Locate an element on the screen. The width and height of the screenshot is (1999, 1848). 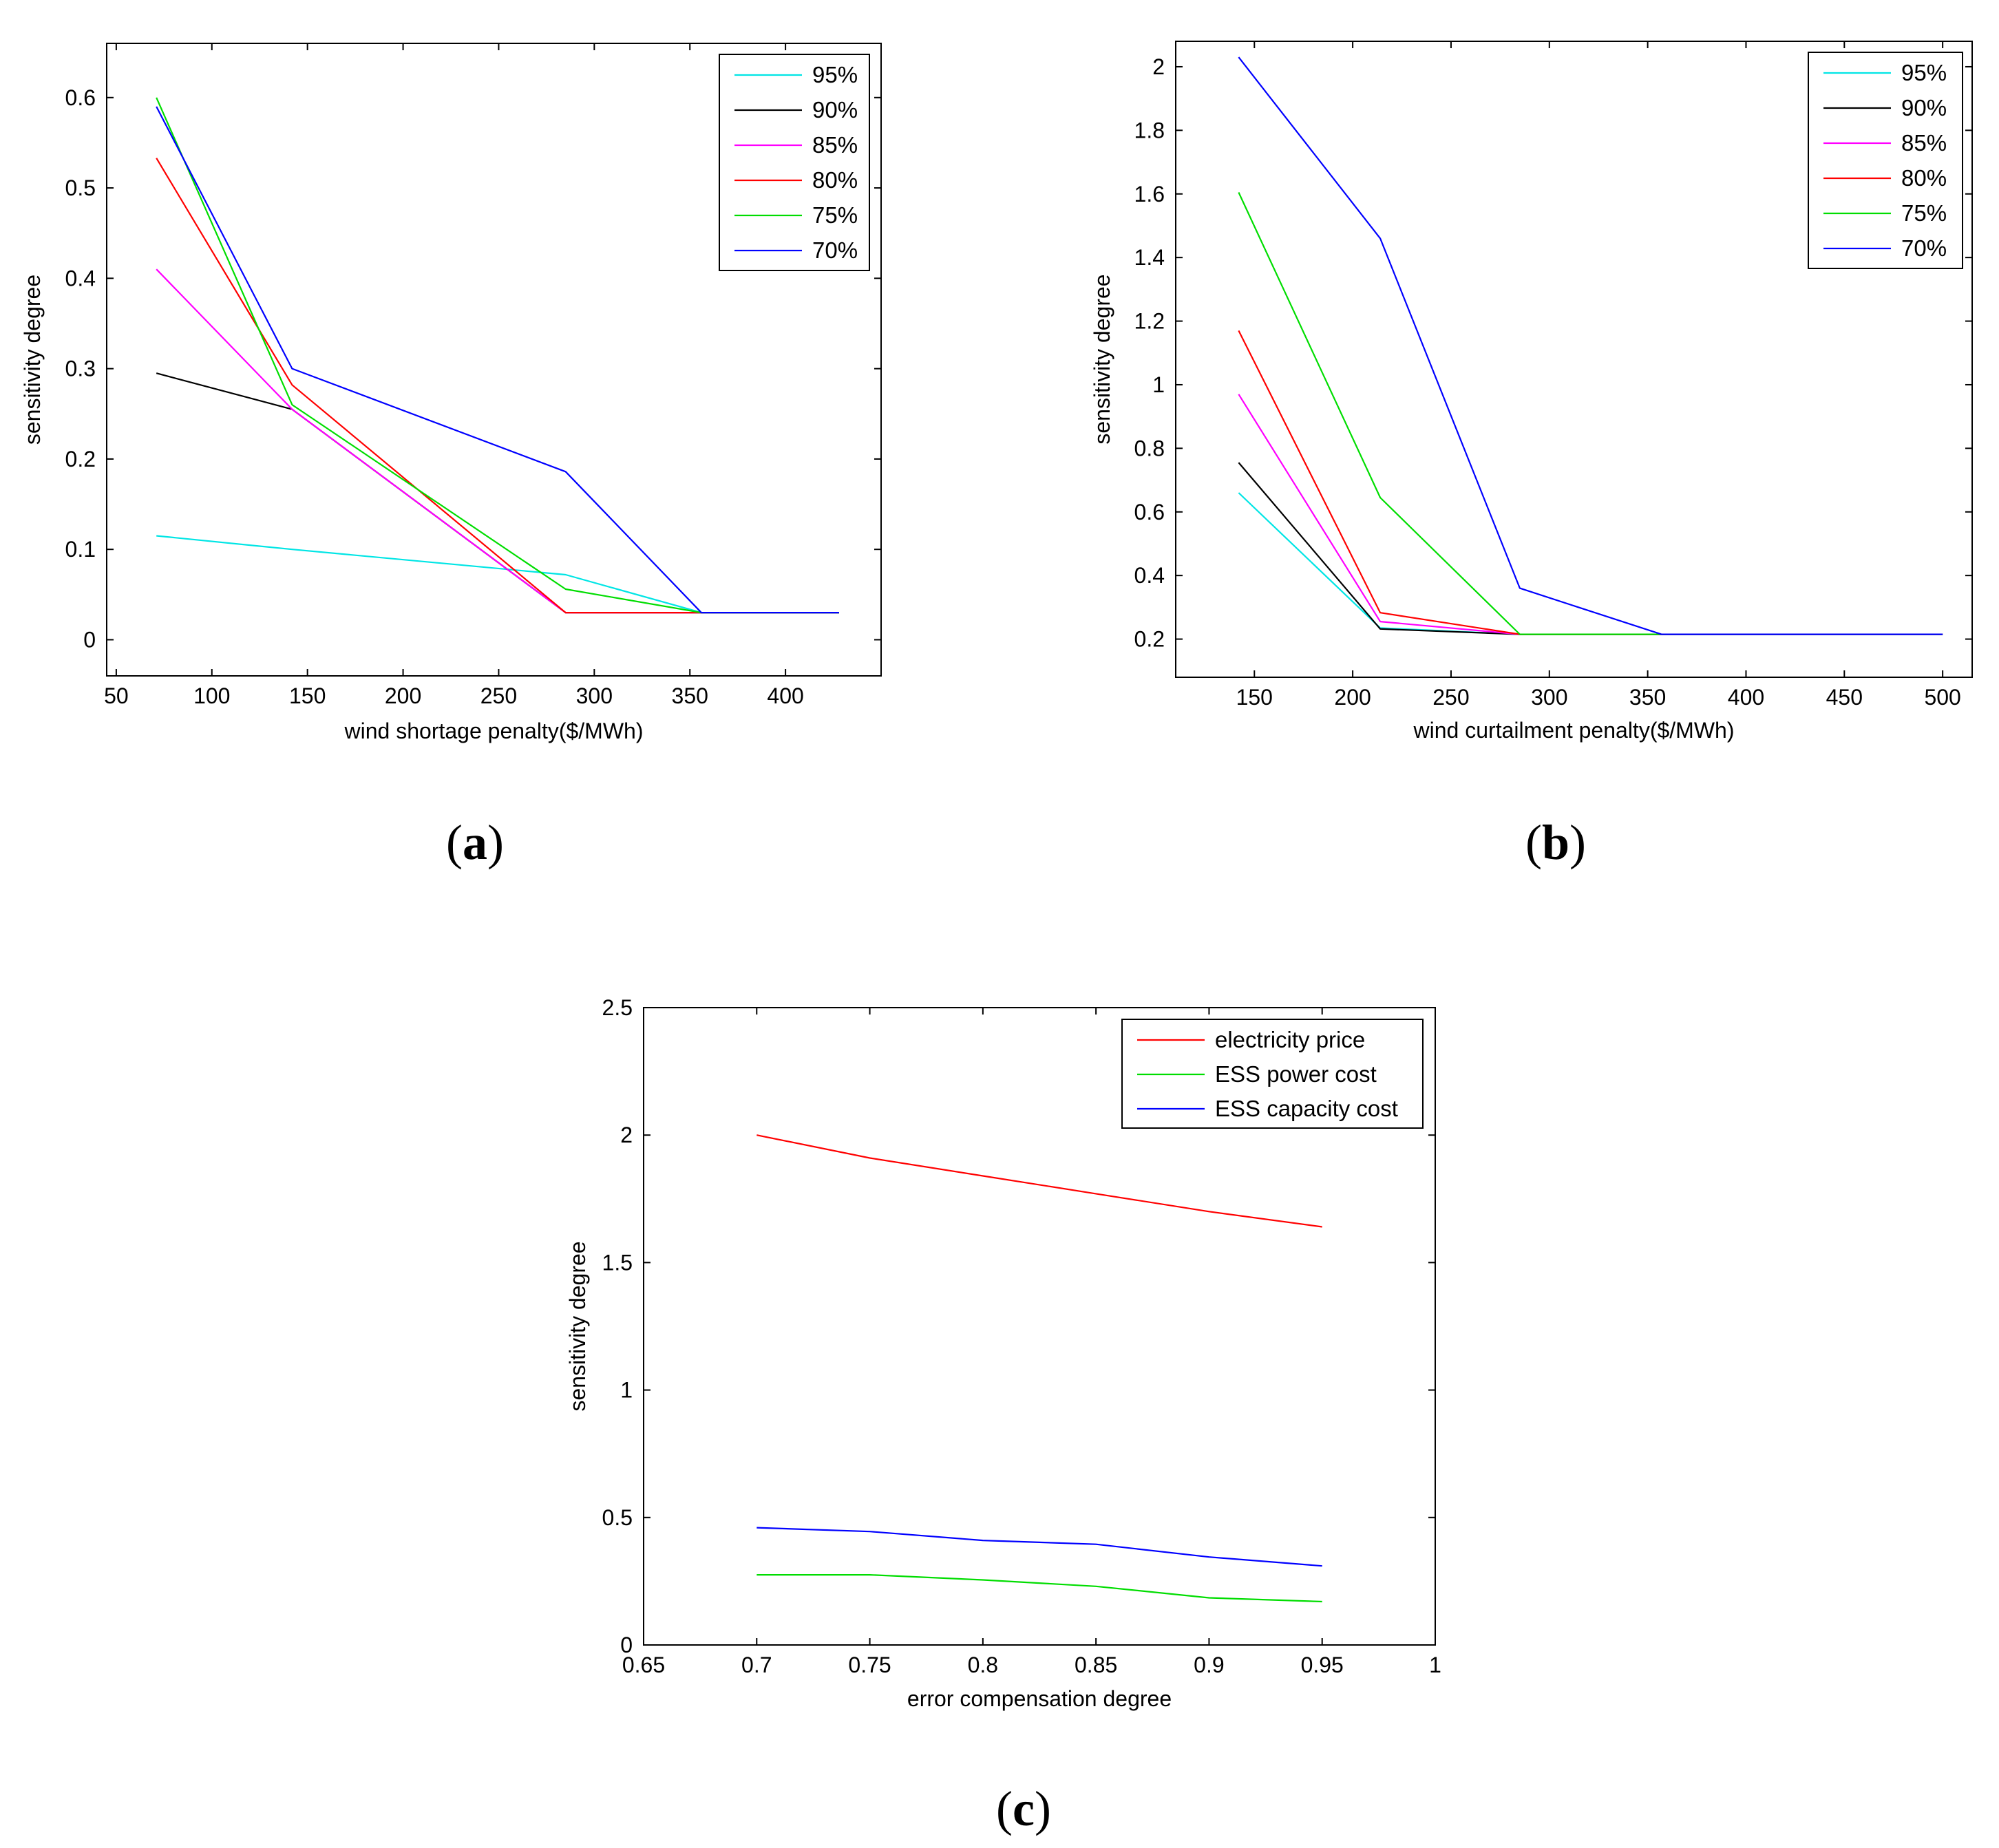
x-tick-label: 100 is located at coordinates (211, 696).